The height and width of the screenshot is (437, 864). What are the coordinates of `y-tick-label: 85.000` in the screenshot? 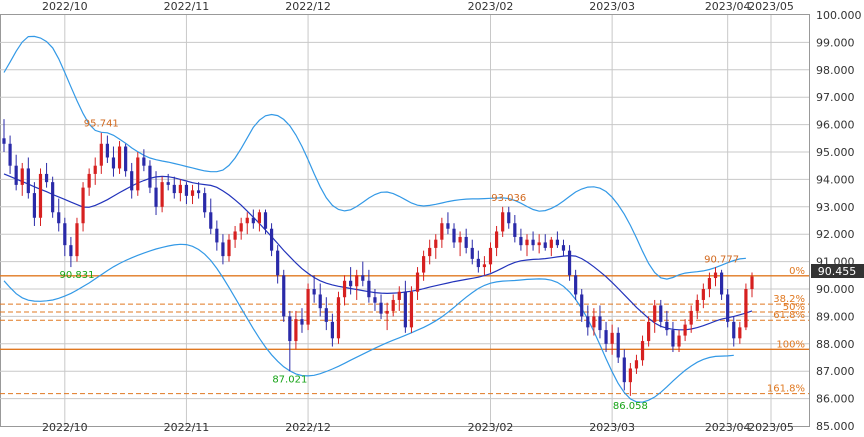 It's located at (835, 426).